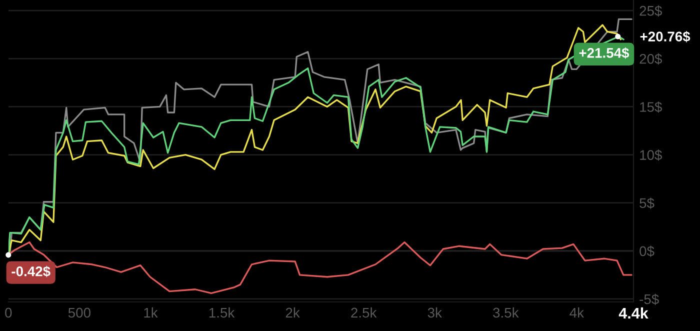 This screenshot has width=700, height=331. What do you see at coordinates (647, 203) in the screenshot?
I see `y-tick-label: 5$` at bounding box center [647, 203].